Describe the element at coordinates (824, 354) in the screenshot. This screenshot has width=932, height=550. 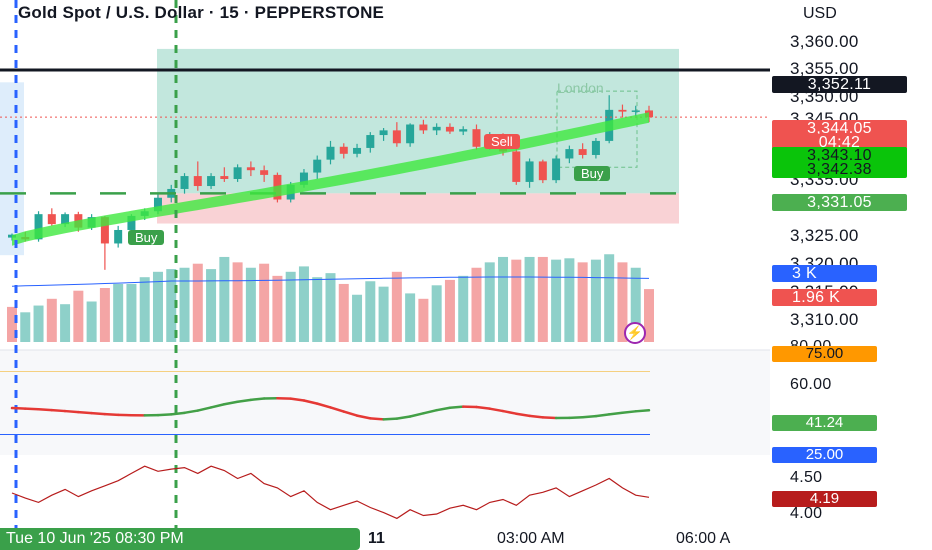
I see `osc-upper-badge: 75.00` at that location.